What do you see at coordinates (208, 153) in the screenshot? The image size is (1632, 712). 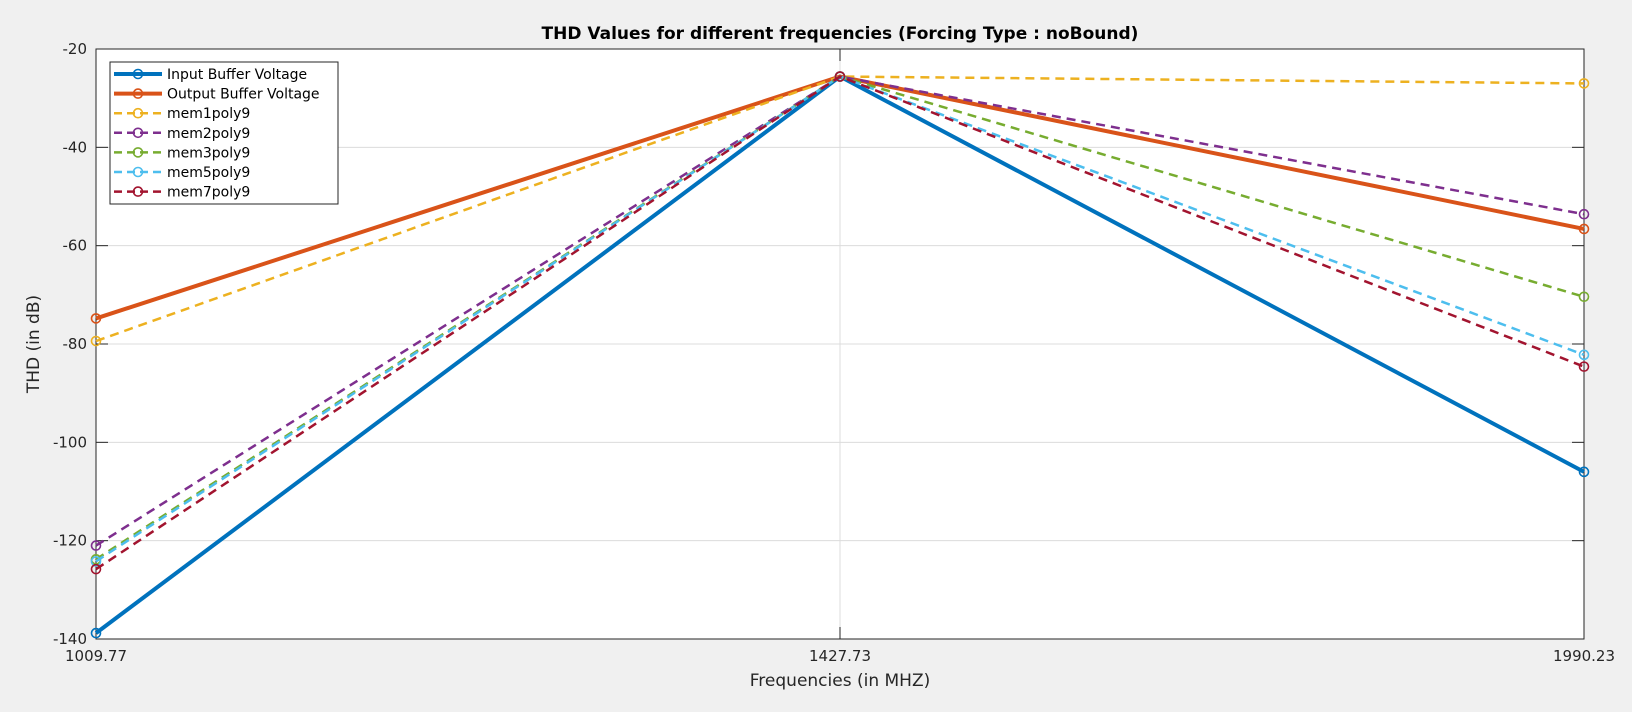 I see `legend-label: mem3poly9` at bounding box center [208, 153].